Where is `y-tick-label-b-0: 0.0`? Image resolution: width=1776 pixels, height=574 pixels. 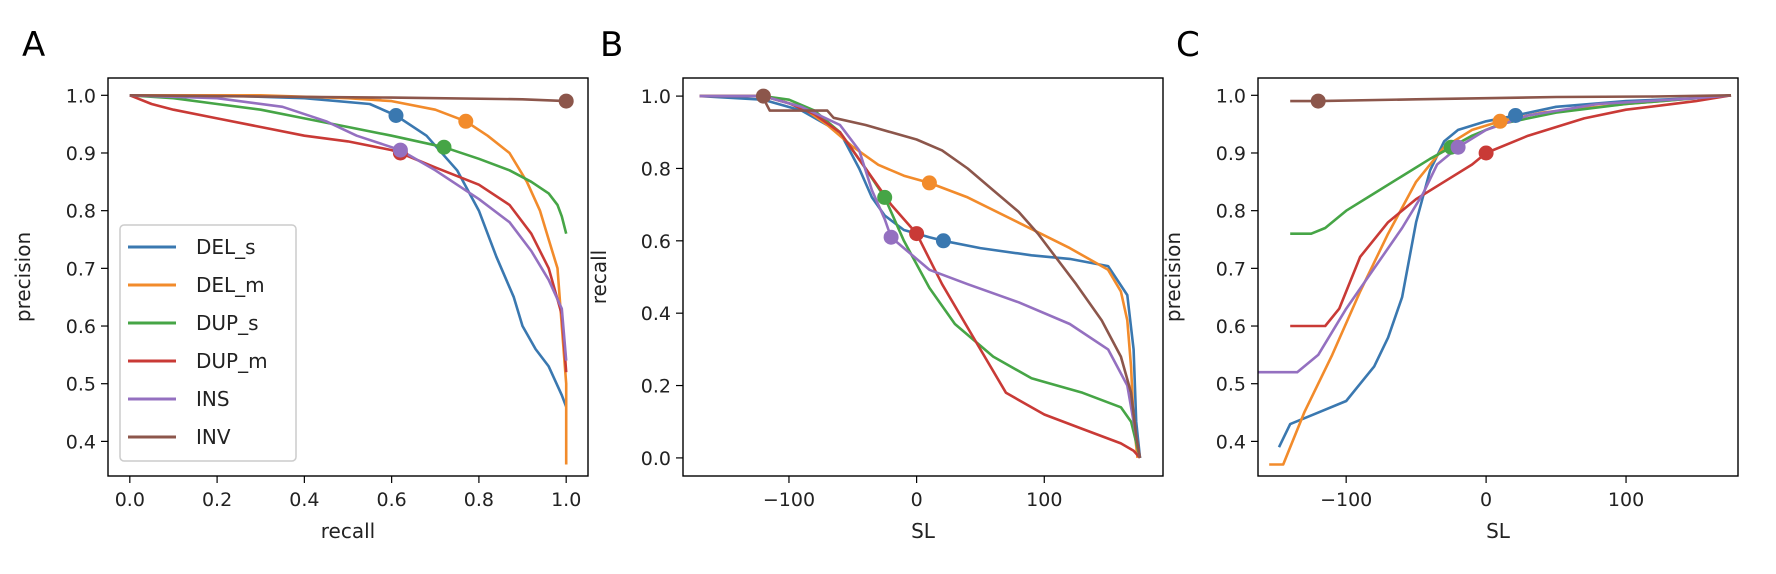 y-tick-label-b-0: 0.0 is located at coordinates (656, 459).